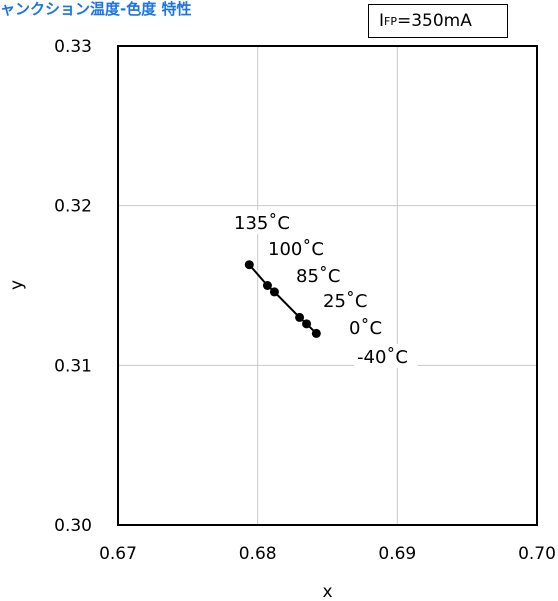 Image resolution: width=558 pixels, height=601 pixels. What do you see at coordinates (327, 591) in the screenshot?
I see `x-axis-label: x` at bounding box center [327, 591].